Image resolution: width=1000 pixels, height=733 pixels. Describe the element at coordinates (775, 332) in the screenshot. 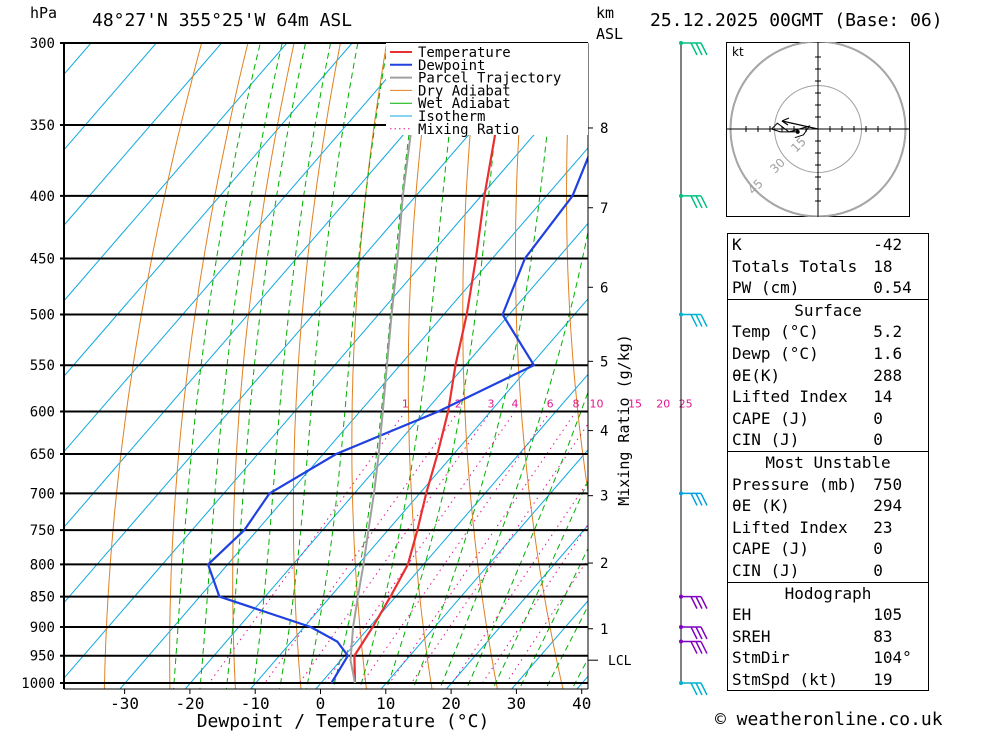

I see `index-label: Temp (°C)` at that location.